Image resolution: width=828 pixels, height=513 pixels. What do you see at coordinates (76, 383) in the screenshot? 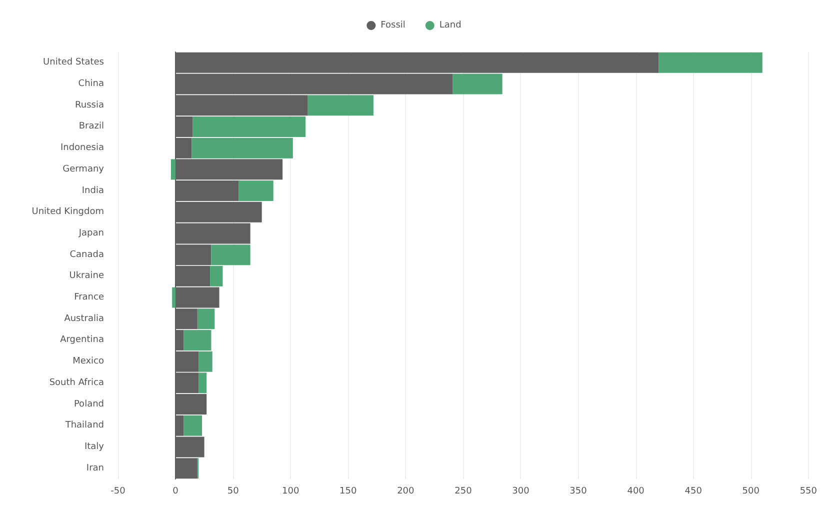
I see `y-tick-label: South Africa` at bounding box center [76, 383].